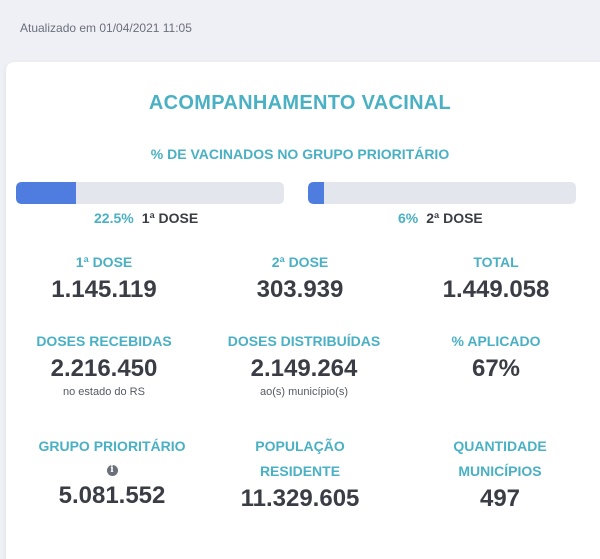 The width and height of the screenshot is (600, 559). I want to click on stat-total-label: TOTAL, so click(496, 262).